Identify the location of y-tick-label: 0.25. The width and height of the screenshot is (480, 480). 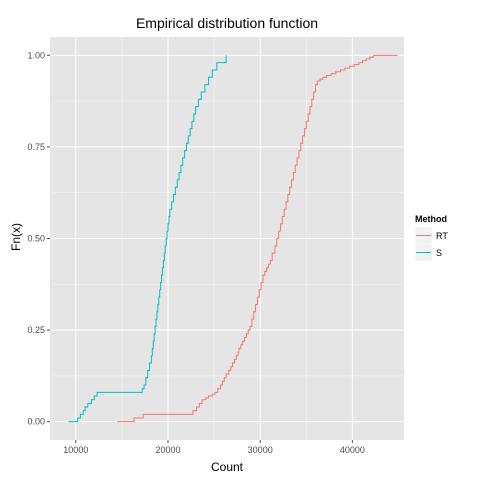
(36, 330).